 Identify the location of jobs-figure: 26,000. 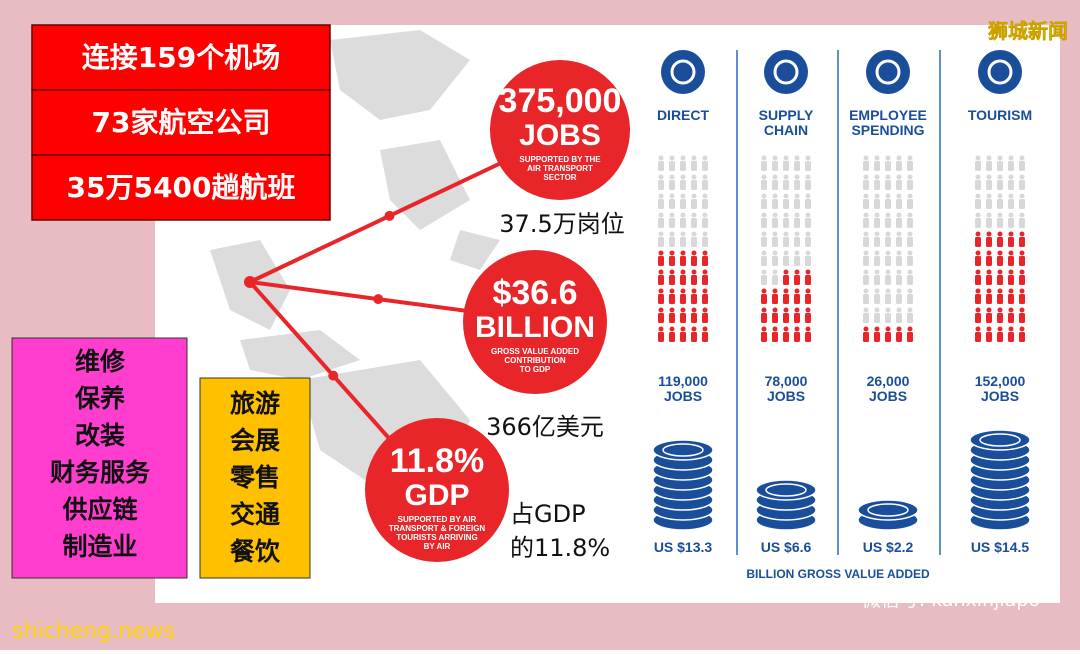
(888, 381).